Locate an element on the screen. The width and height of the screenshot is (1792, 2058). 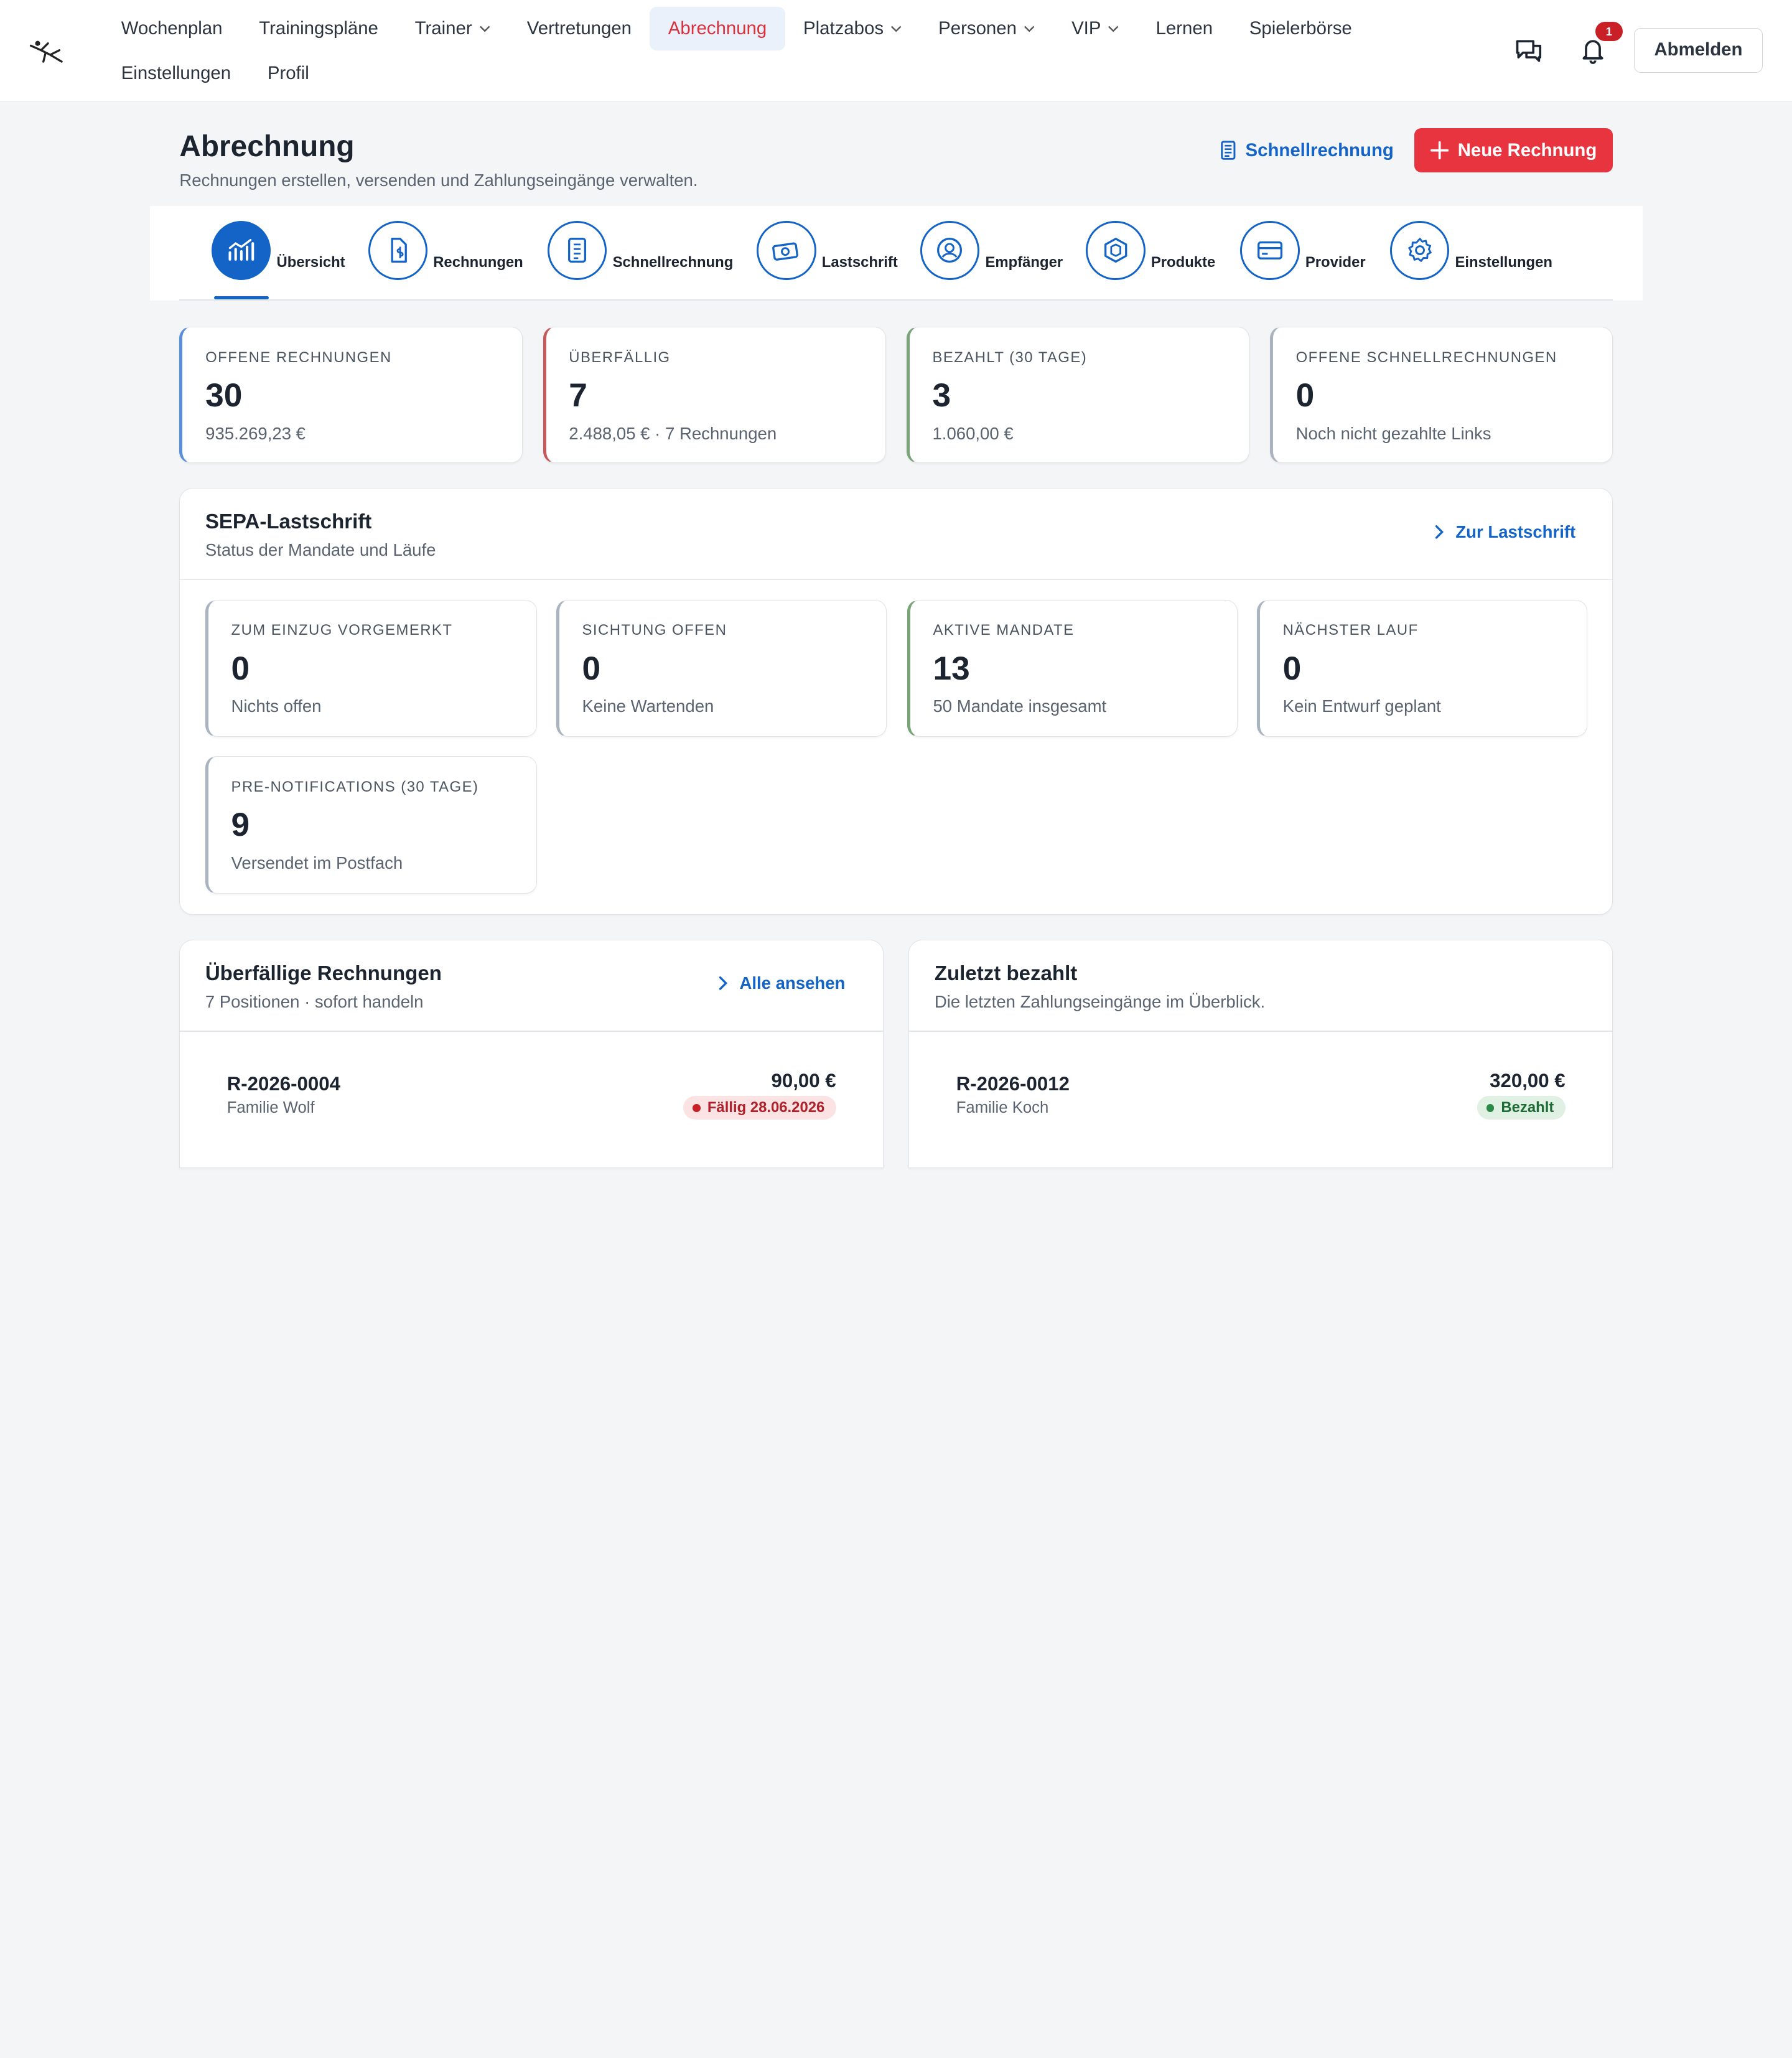
go-to-direct-debit-link: Zur Lastschrift is located at coordinates (1504, 532).